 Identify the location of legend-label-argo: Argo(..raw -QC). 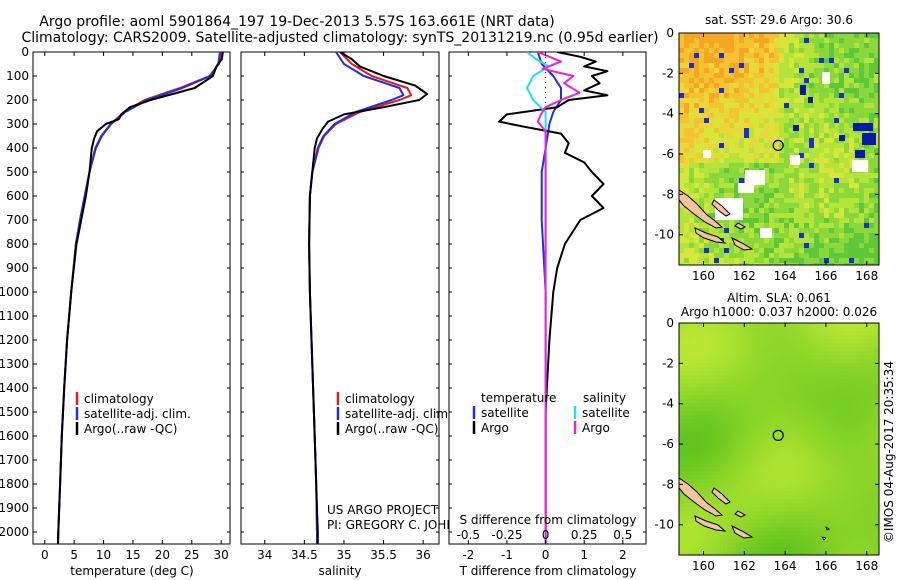
(130, 429).